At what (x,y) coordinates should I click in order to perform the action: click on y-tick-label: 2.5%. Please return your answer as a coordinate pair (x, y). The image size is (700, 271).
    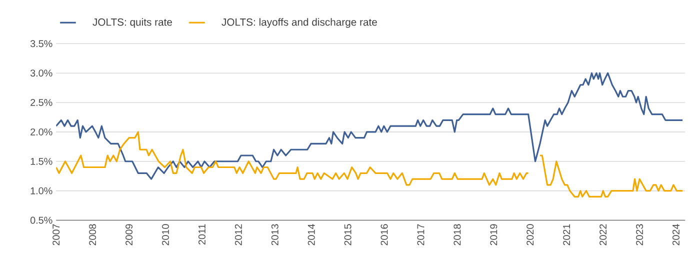
    Looking at the image, I should click on (41, 102).